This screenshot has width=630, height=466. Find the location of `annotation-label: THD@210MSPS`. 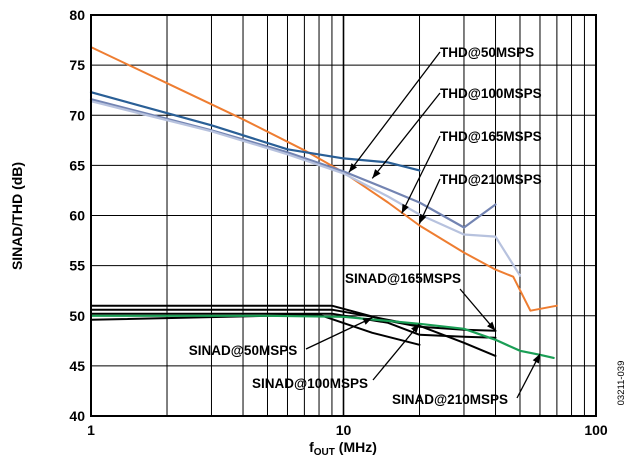

annotation-label: THD@210MSPS is located at coordinates (491, 179).